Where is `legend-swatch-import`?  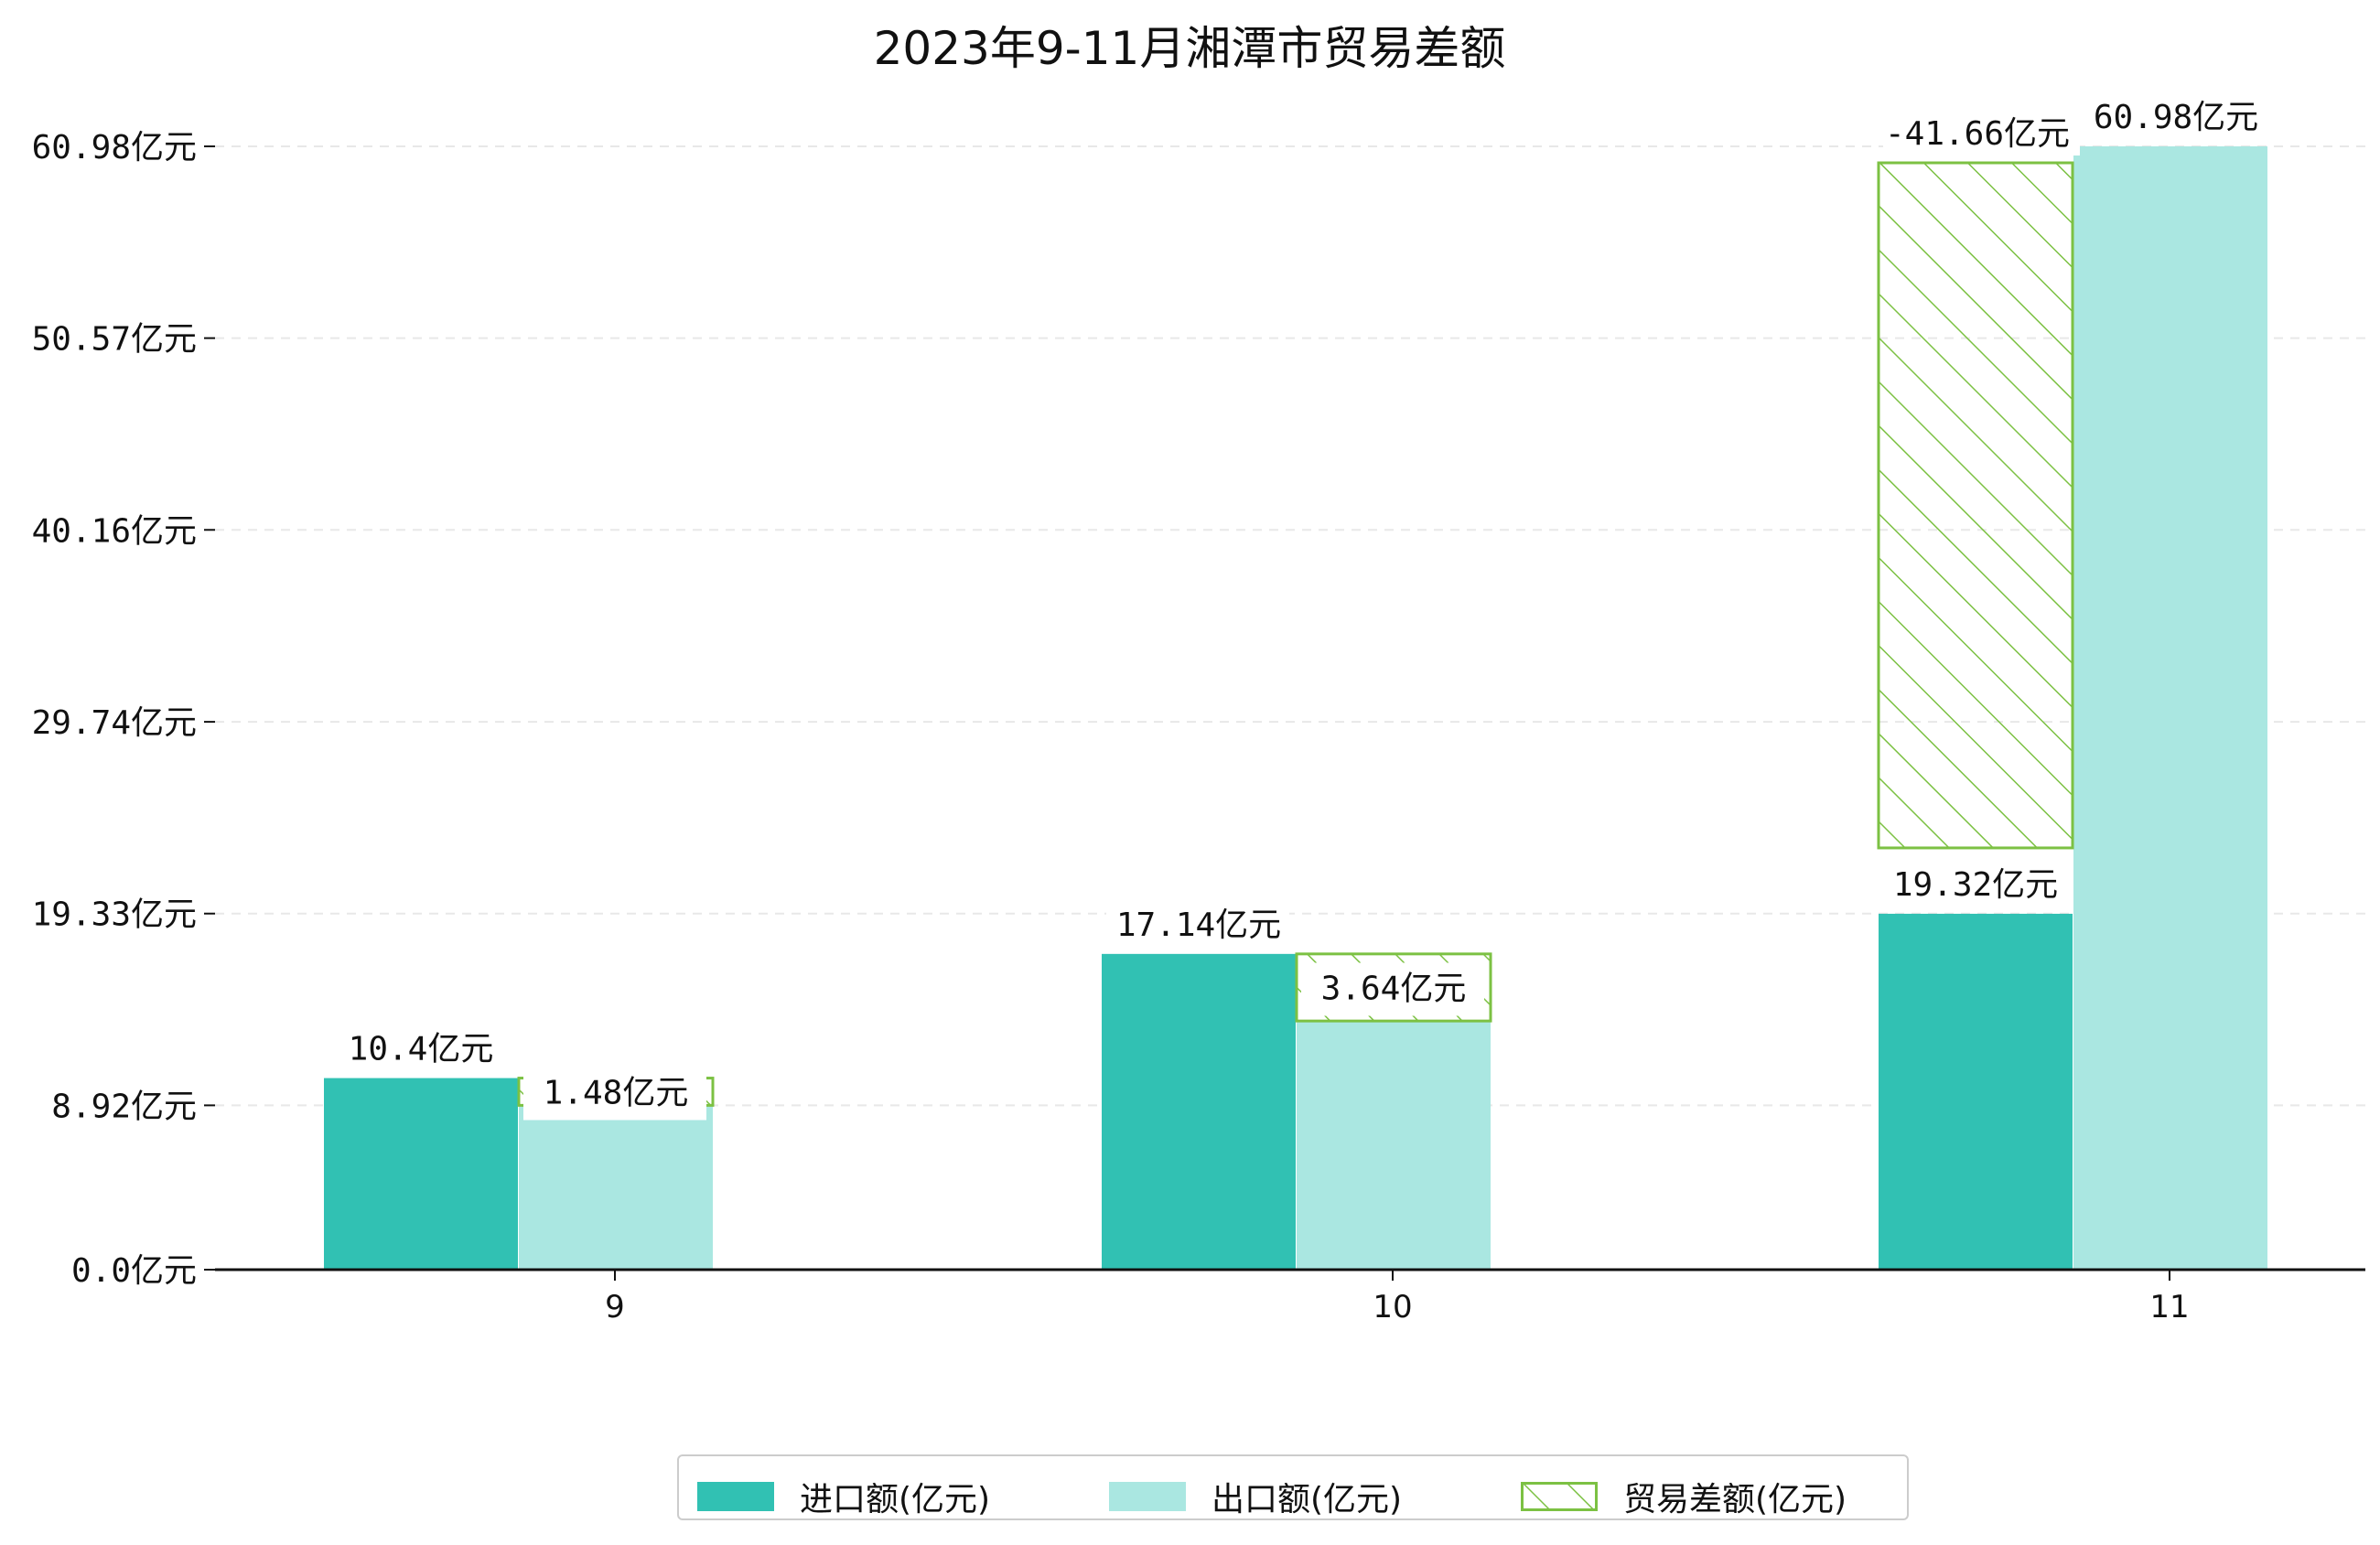
legend-swatch-import is located at coordinates (735, 1496).